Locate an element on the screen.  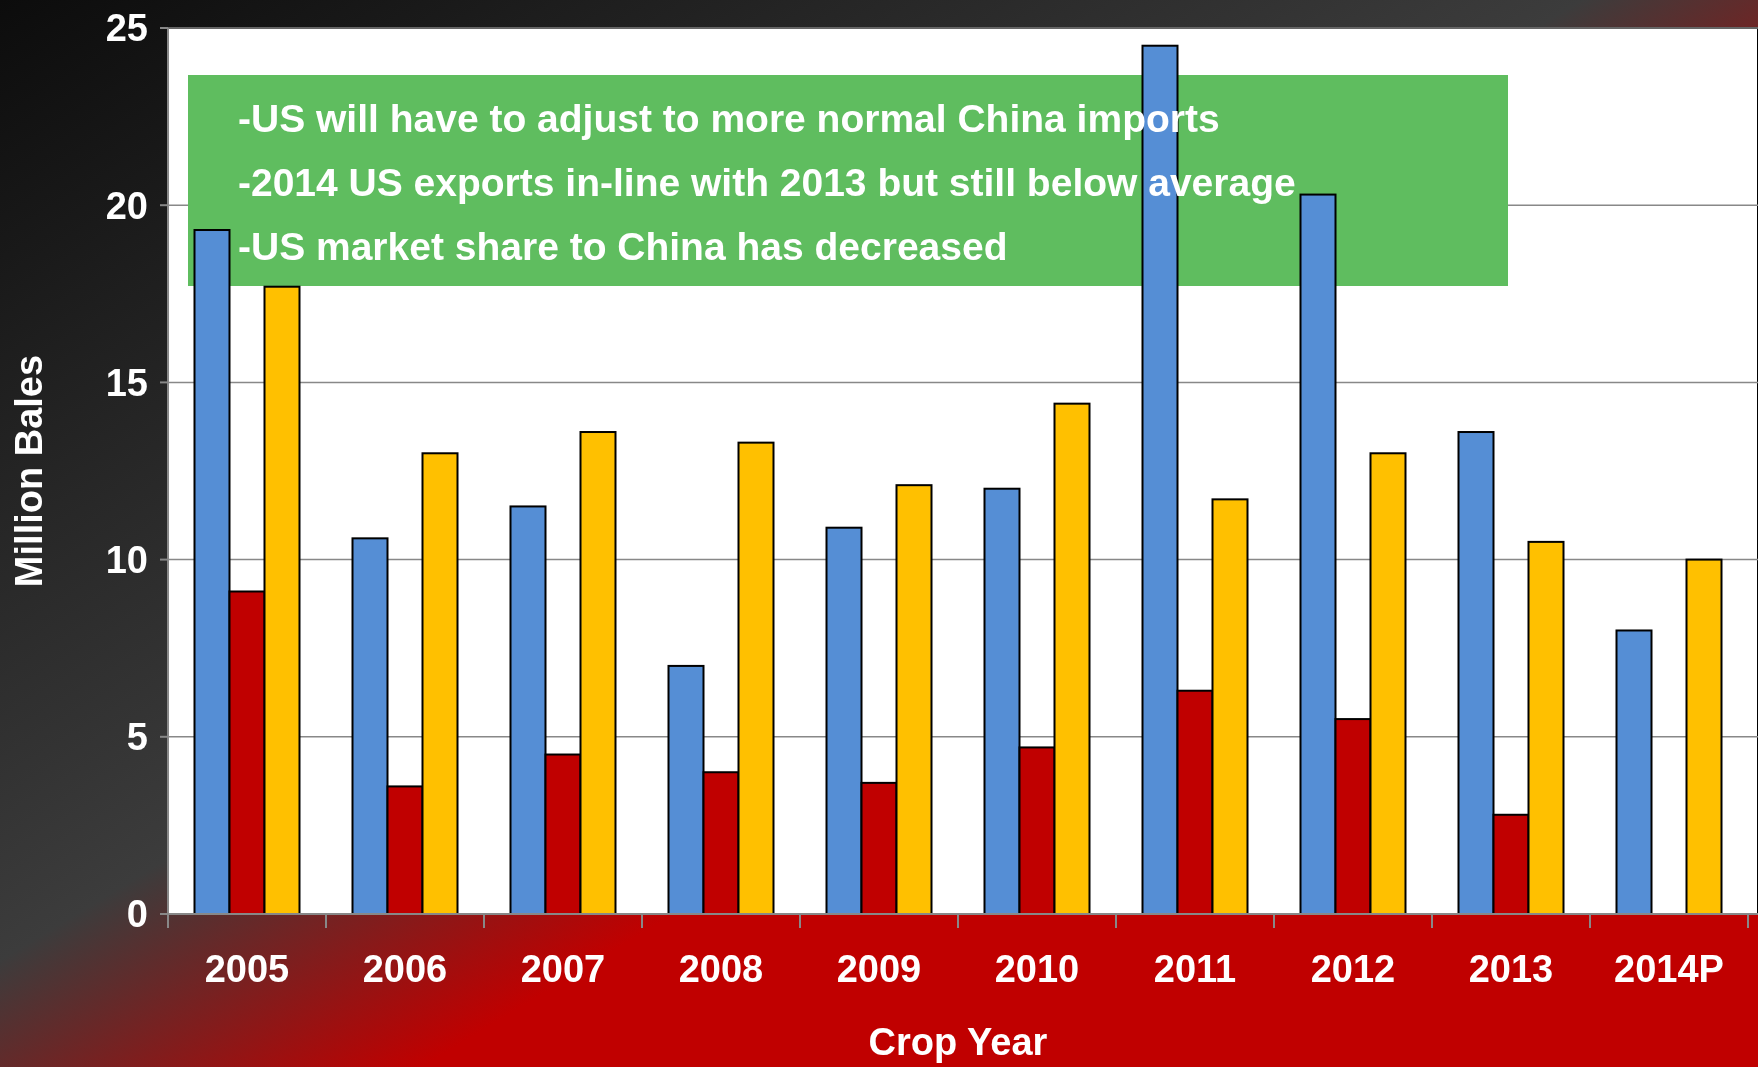
x-tick-label: 2011 is located at coordinates (1195, 969).